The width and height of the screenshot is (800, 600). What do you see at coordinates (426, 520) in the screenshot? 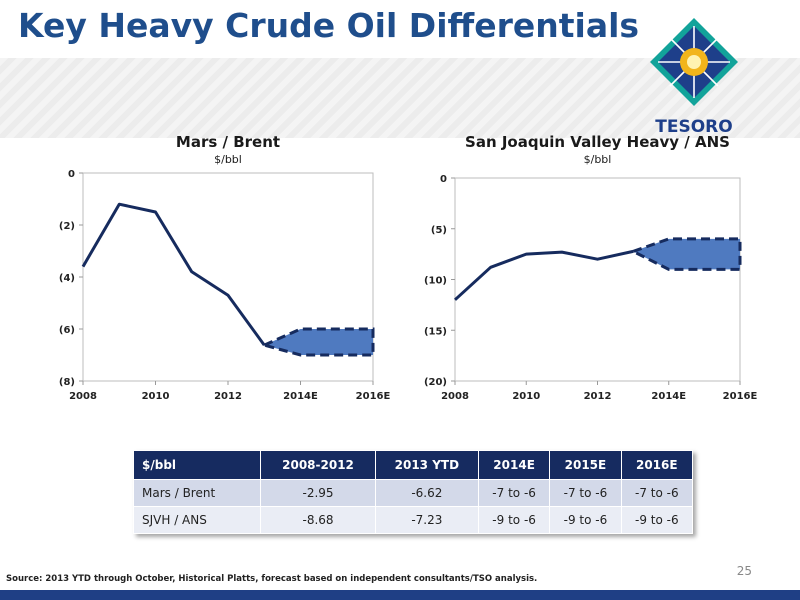
I see `table-cell: -7.23` at bounding box center [426, 520].